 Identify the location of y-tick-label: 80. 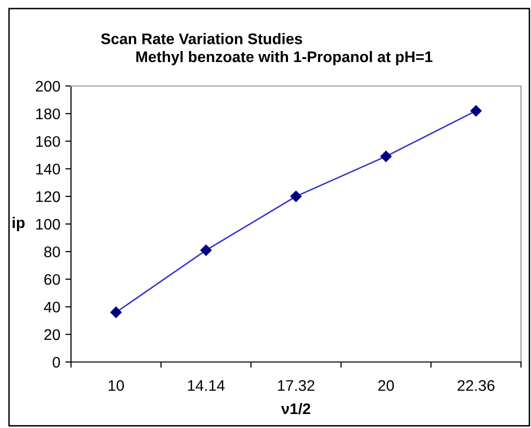
(52, 252).